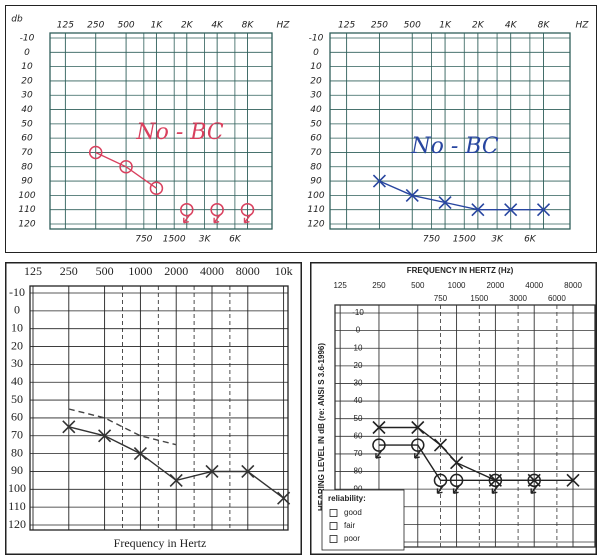 The width and height of the screenshot is (602, 560). I want to click on x-tick-label: 2K, so click(187, 26).